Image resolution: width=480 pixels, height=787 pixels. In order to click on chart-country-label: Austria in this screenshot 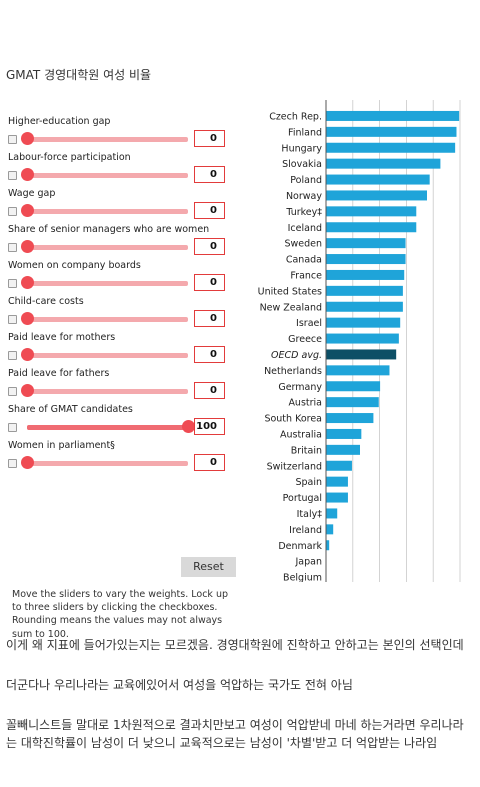, I will do `click(305, 403)`.